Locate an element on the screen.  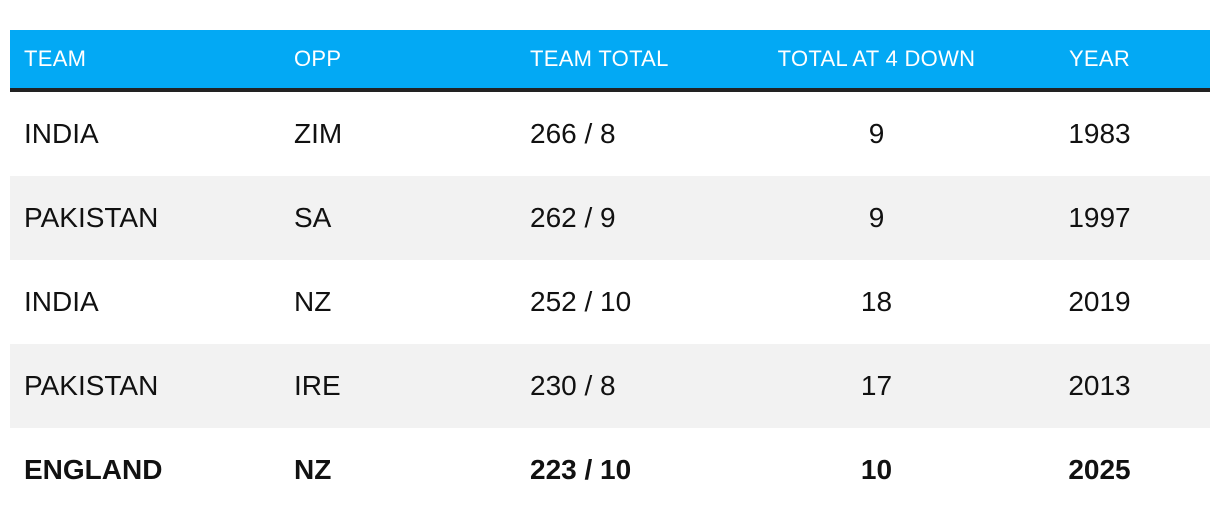
header-year: YEAR is located at coordinates (1099, 58).